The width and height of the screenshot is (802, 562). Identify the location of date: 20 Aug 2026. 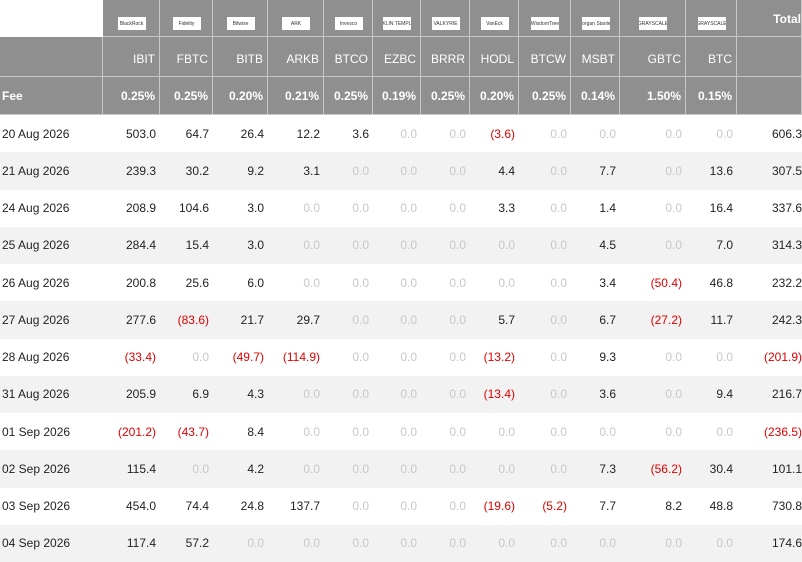
(51, 134).